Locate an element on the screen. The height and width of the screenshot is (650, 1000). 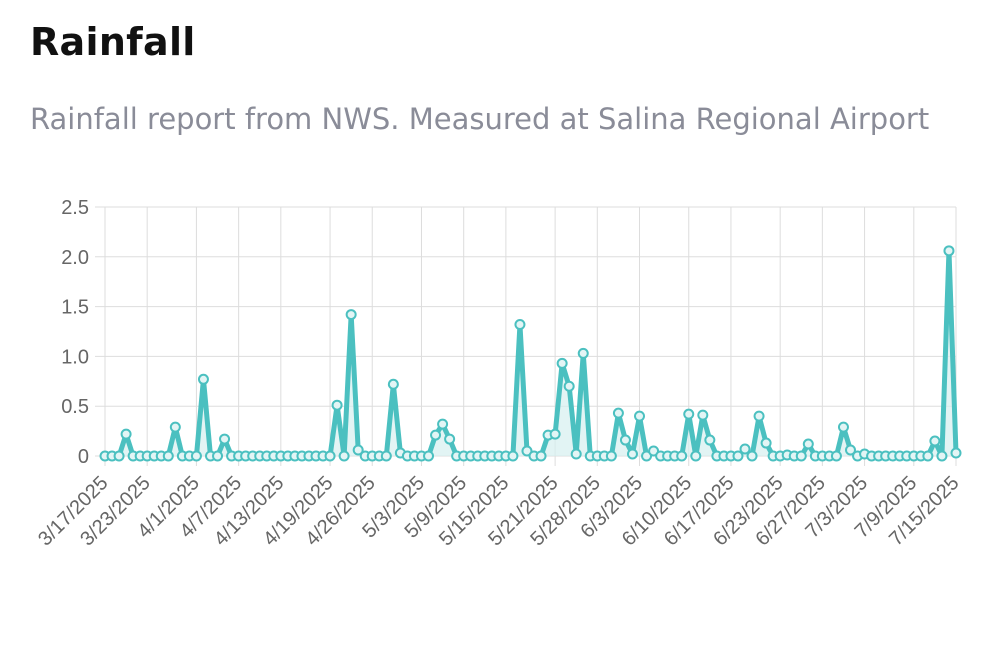
y-tick-label: 1.5 is located at coordinates (75, 308).